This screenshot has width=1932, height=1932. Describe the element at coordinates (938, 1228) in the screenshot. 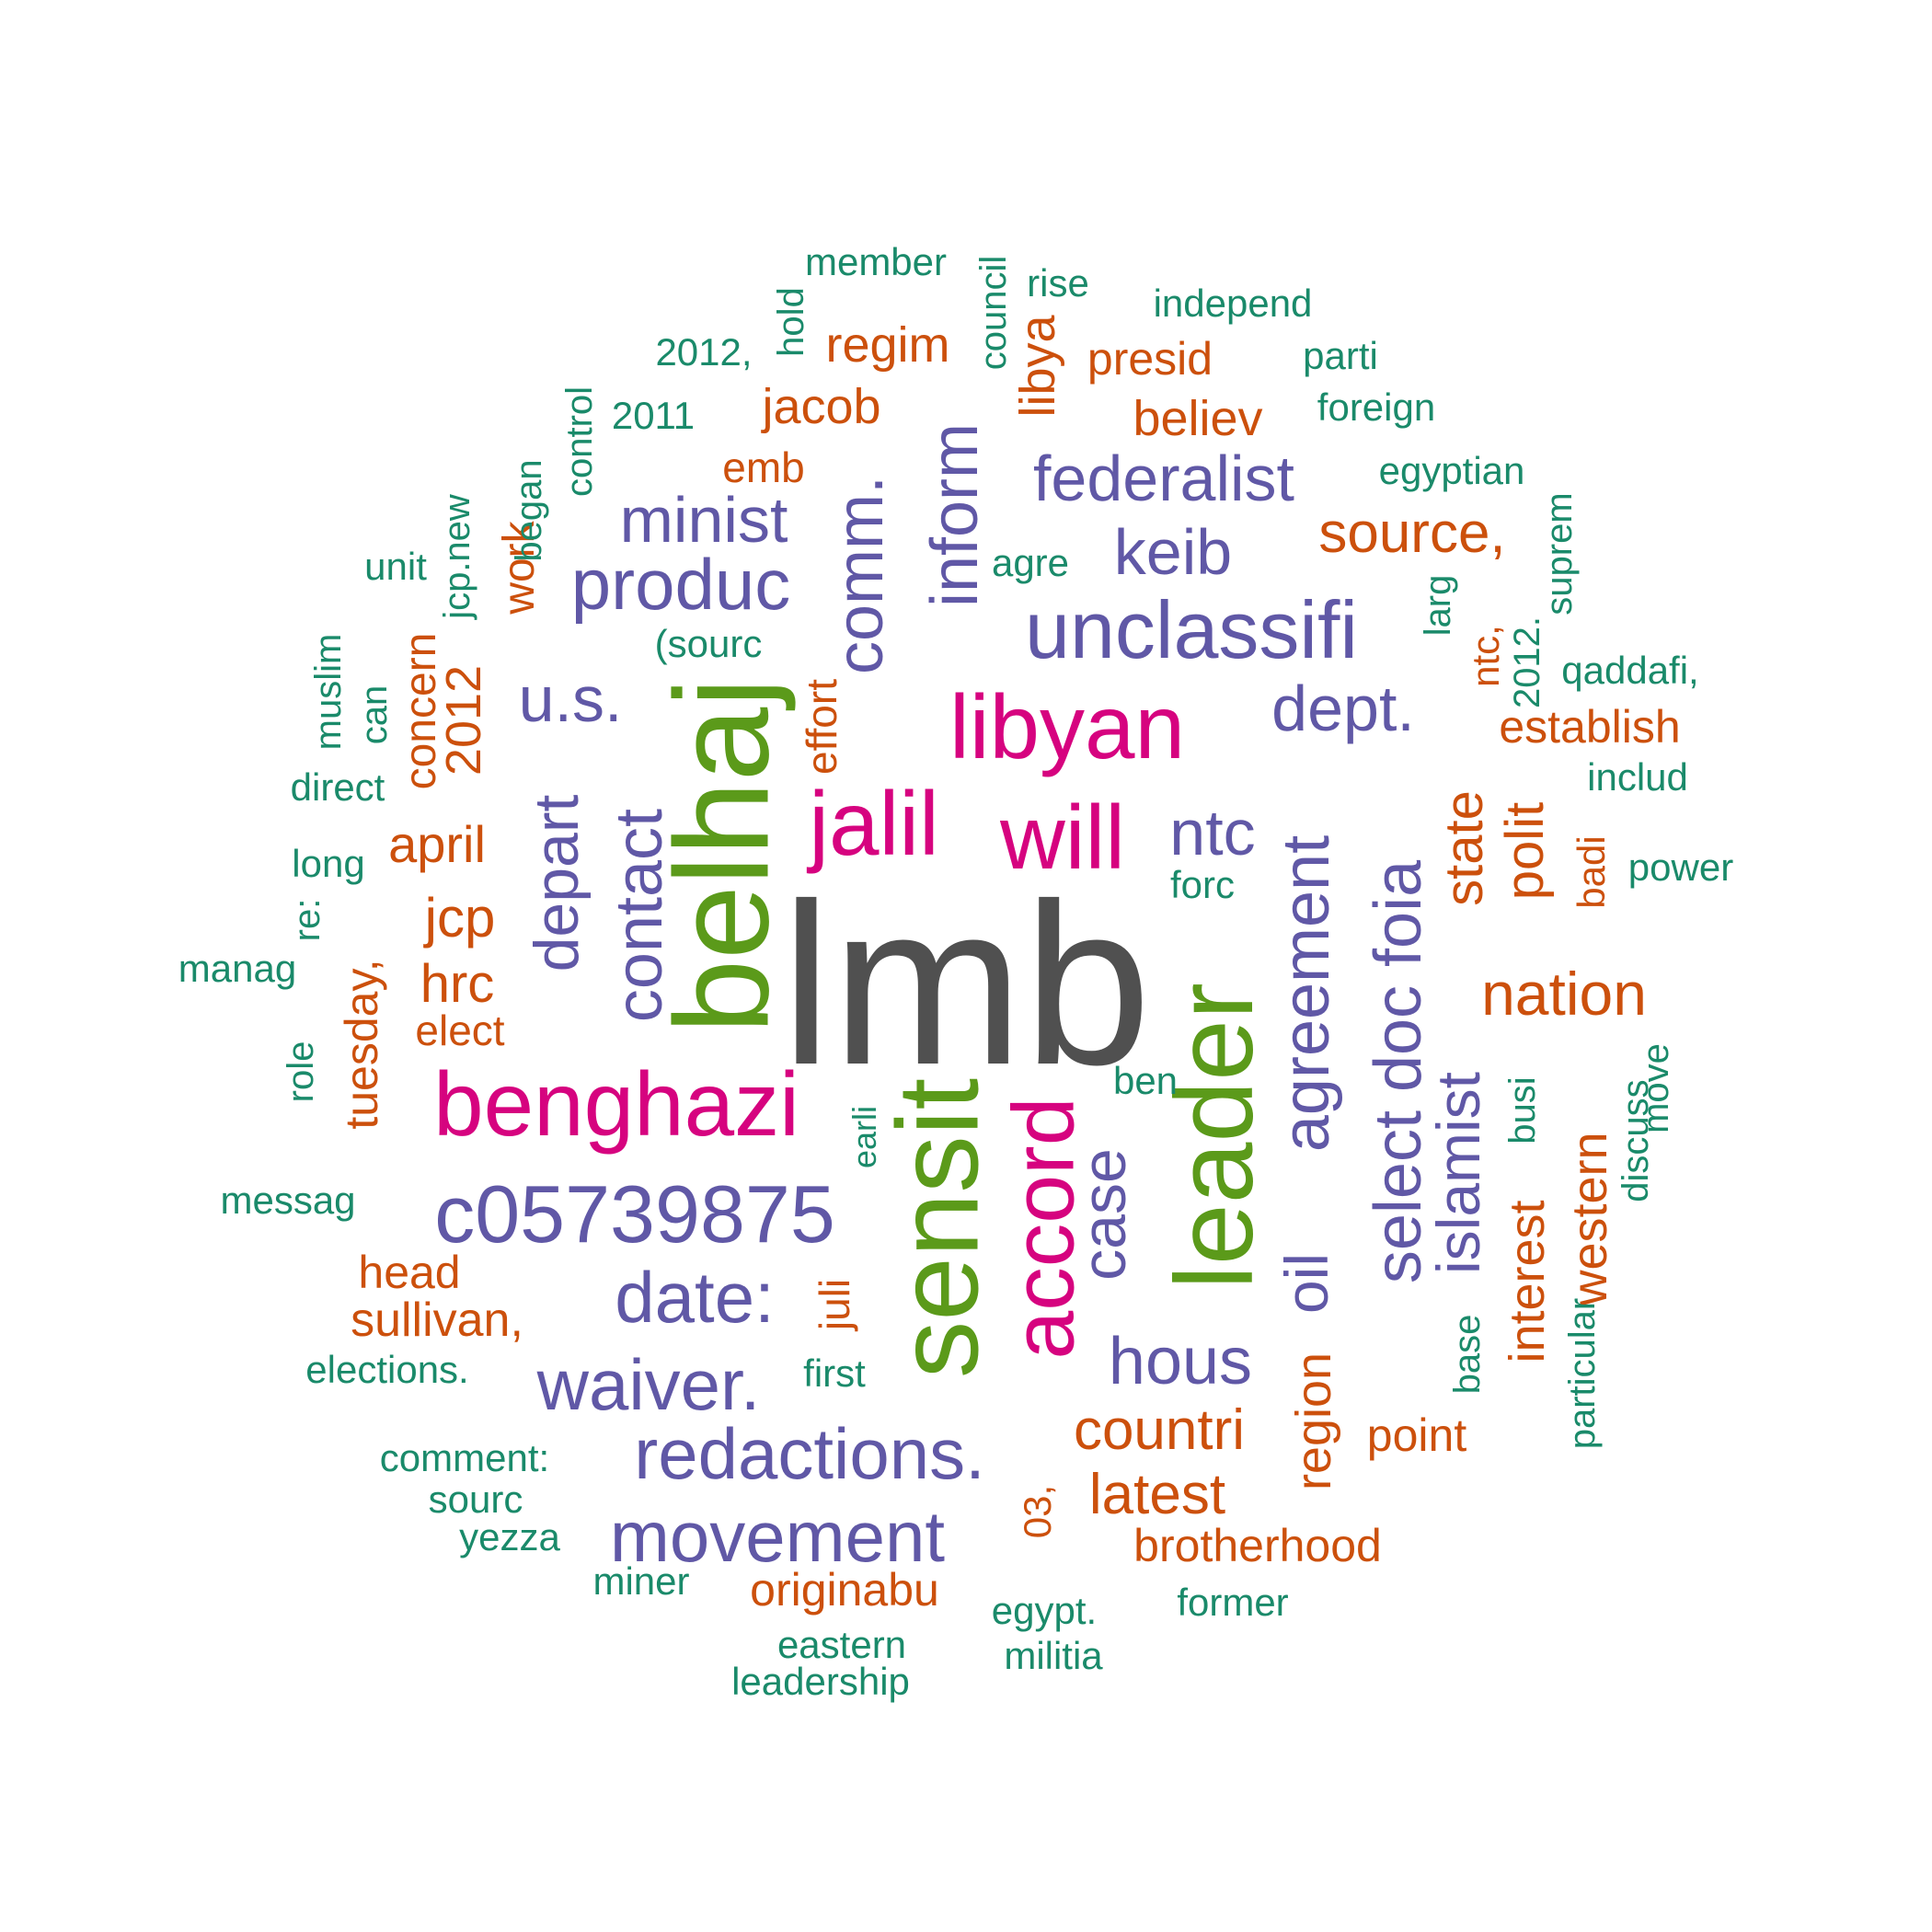

I see `word-sensit: sensit` at that location.